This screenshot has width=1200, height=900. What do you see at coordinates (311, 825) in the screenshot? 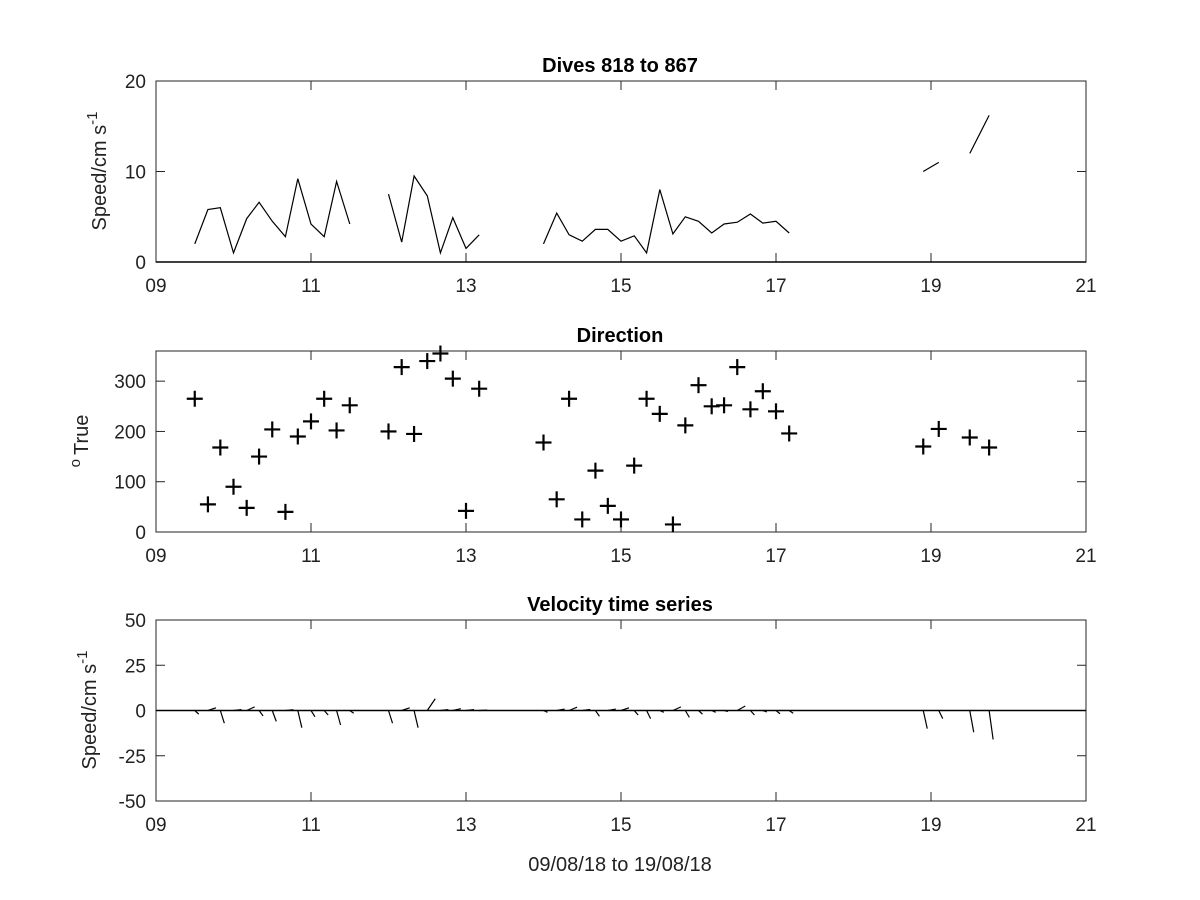
I see `velocity-x-tick-label: 11` at bounding box center [311, 825].